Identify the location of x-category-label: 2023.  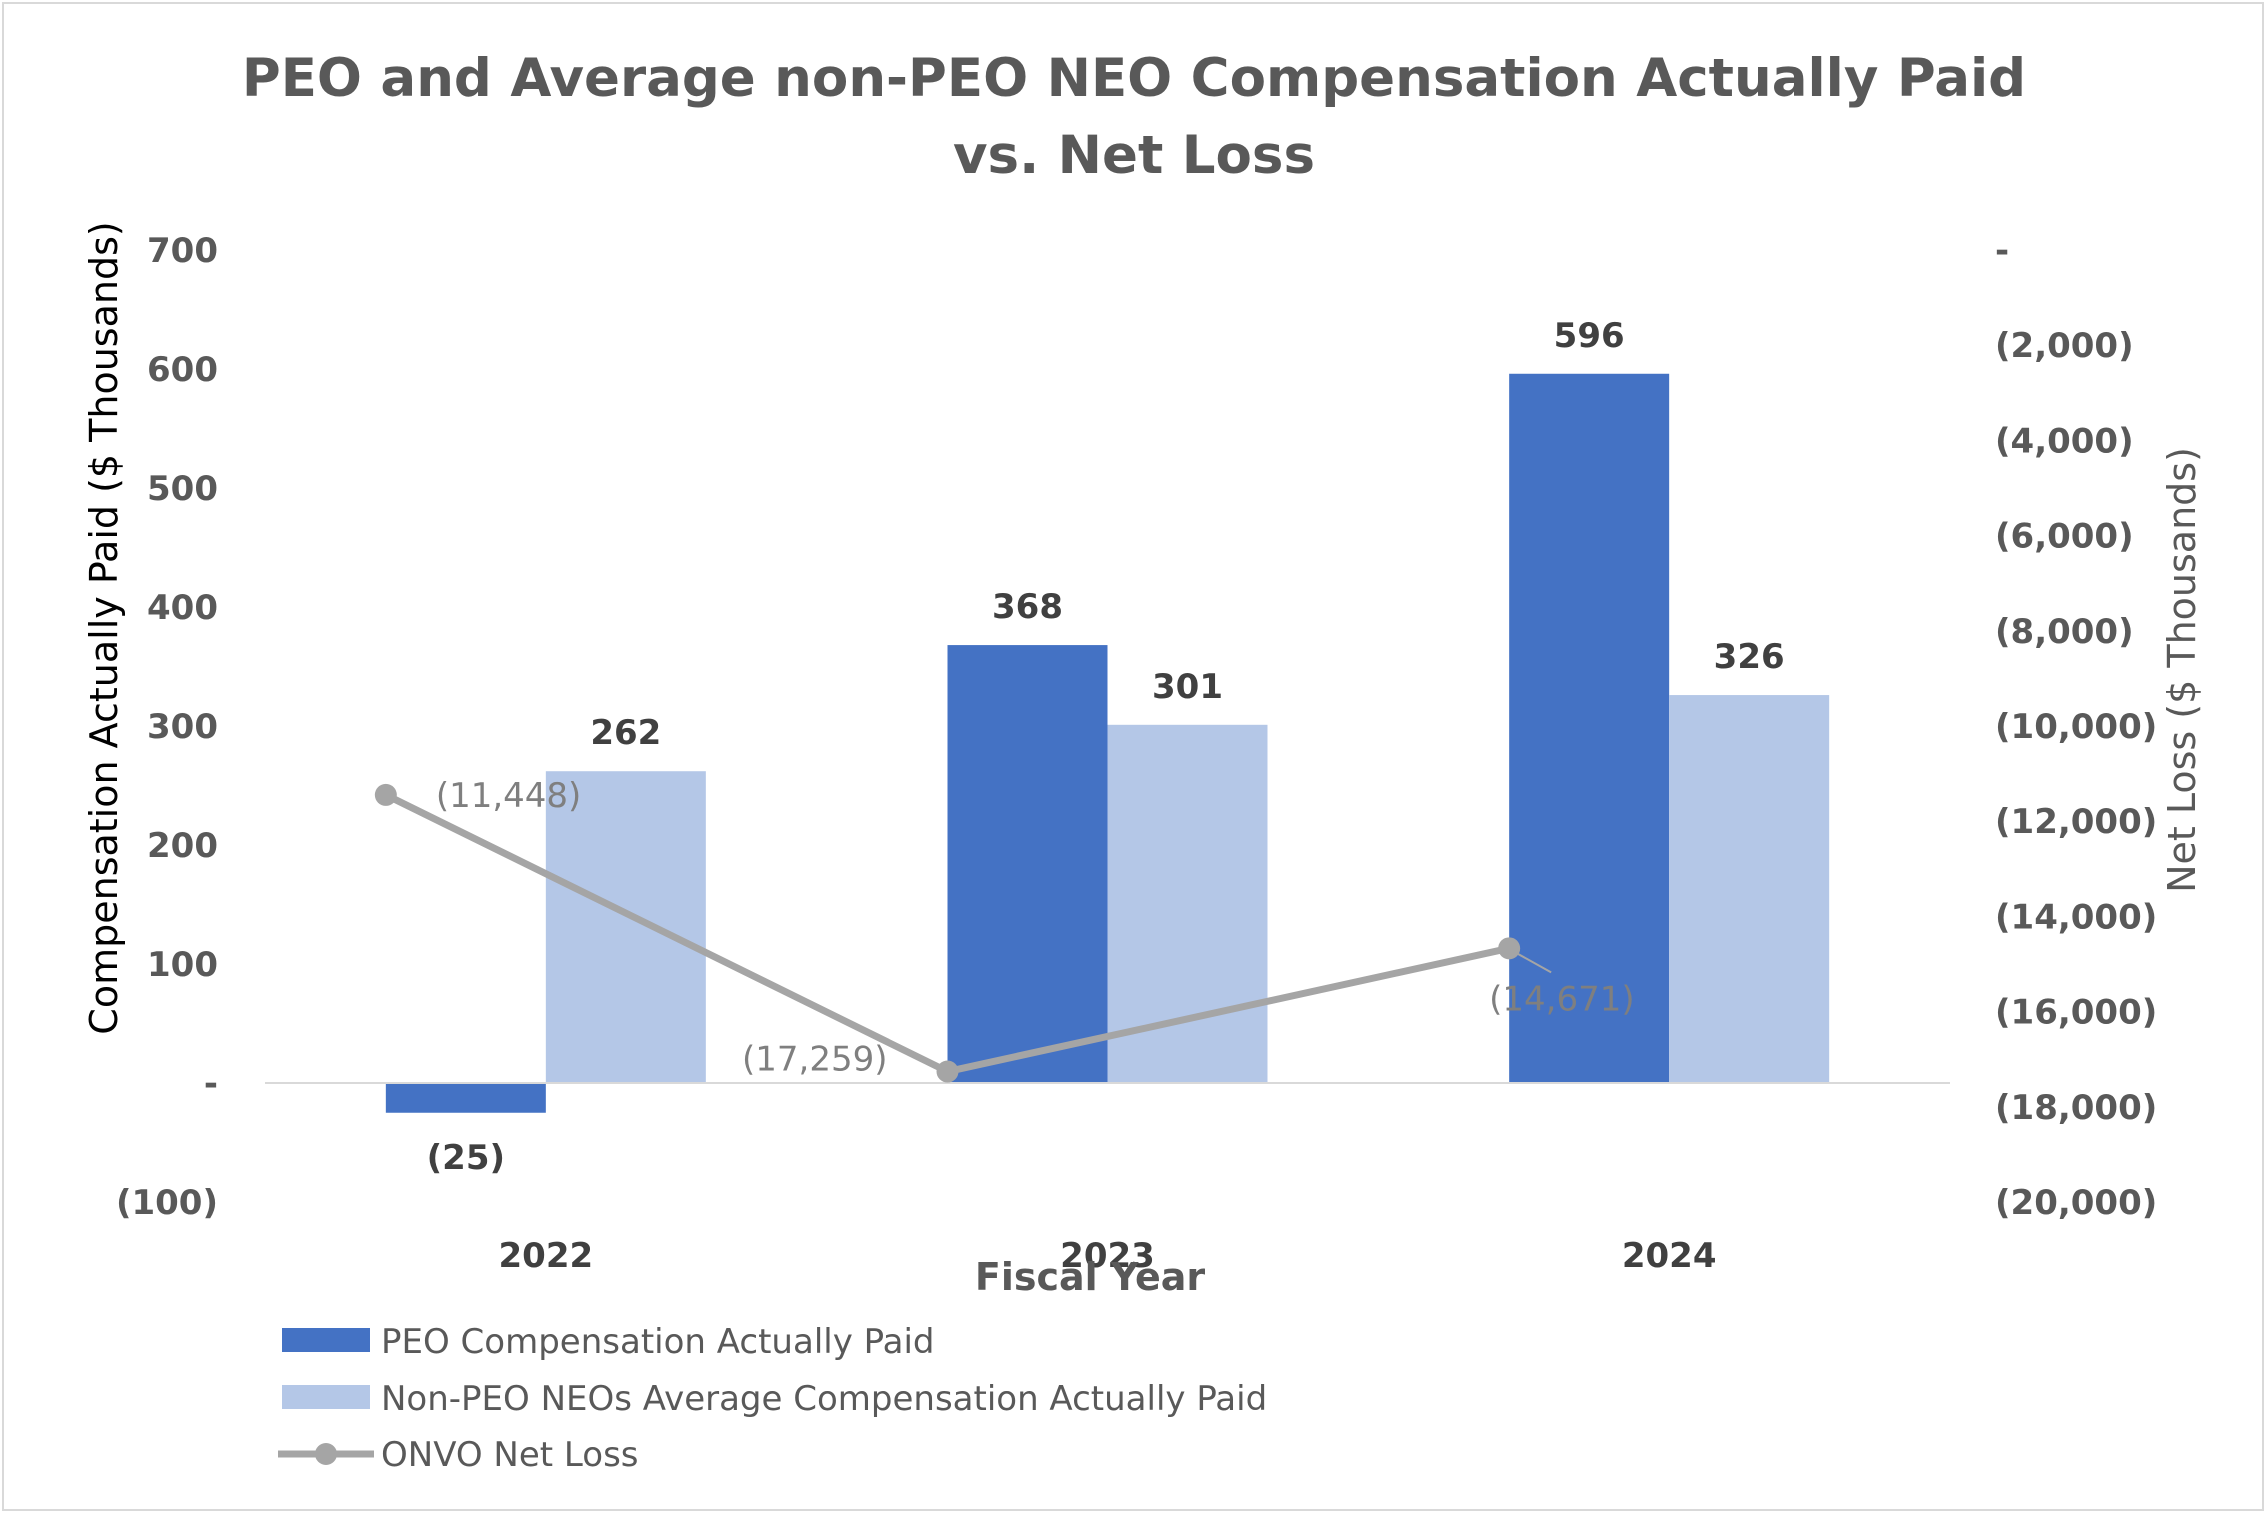
(1107, 1256).